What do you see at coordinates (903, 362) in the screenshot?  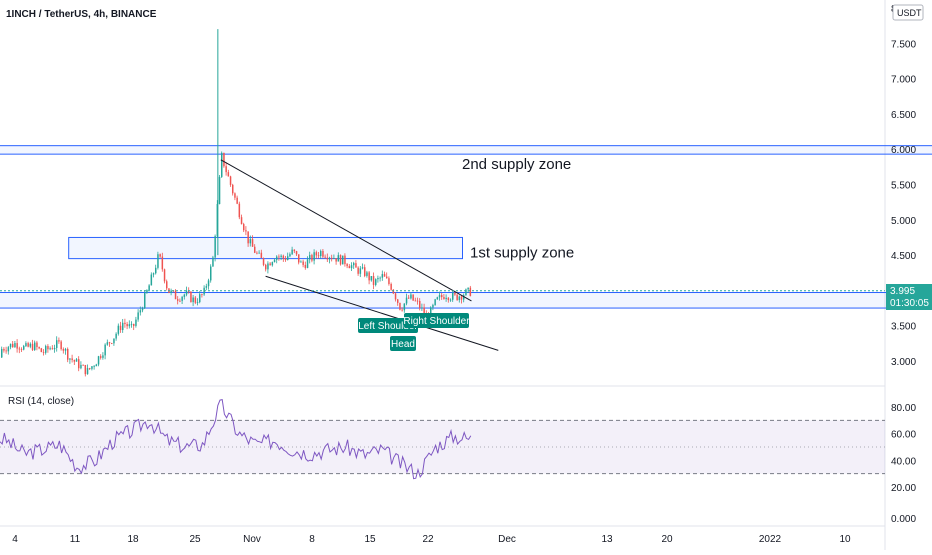 I see `price-tick: 3.000` at bounding box center [903, 362].